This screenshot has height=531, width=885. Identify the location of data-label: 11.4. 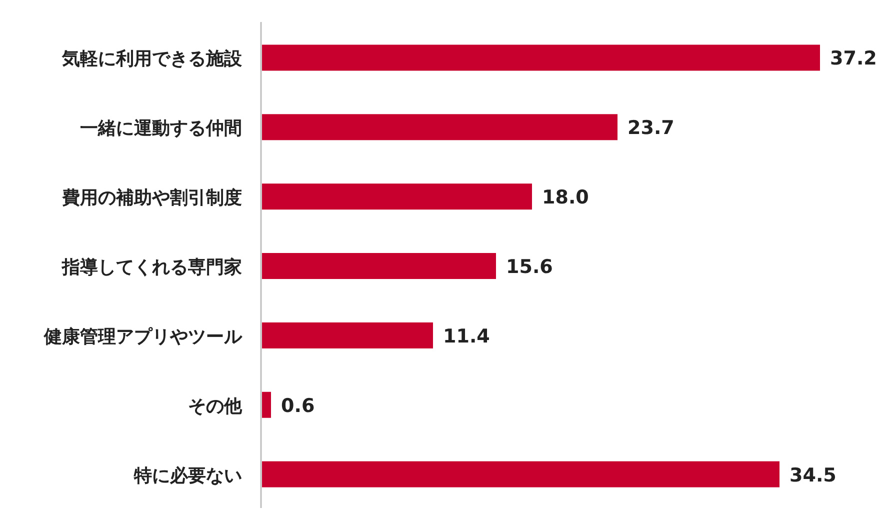
(466, 336).